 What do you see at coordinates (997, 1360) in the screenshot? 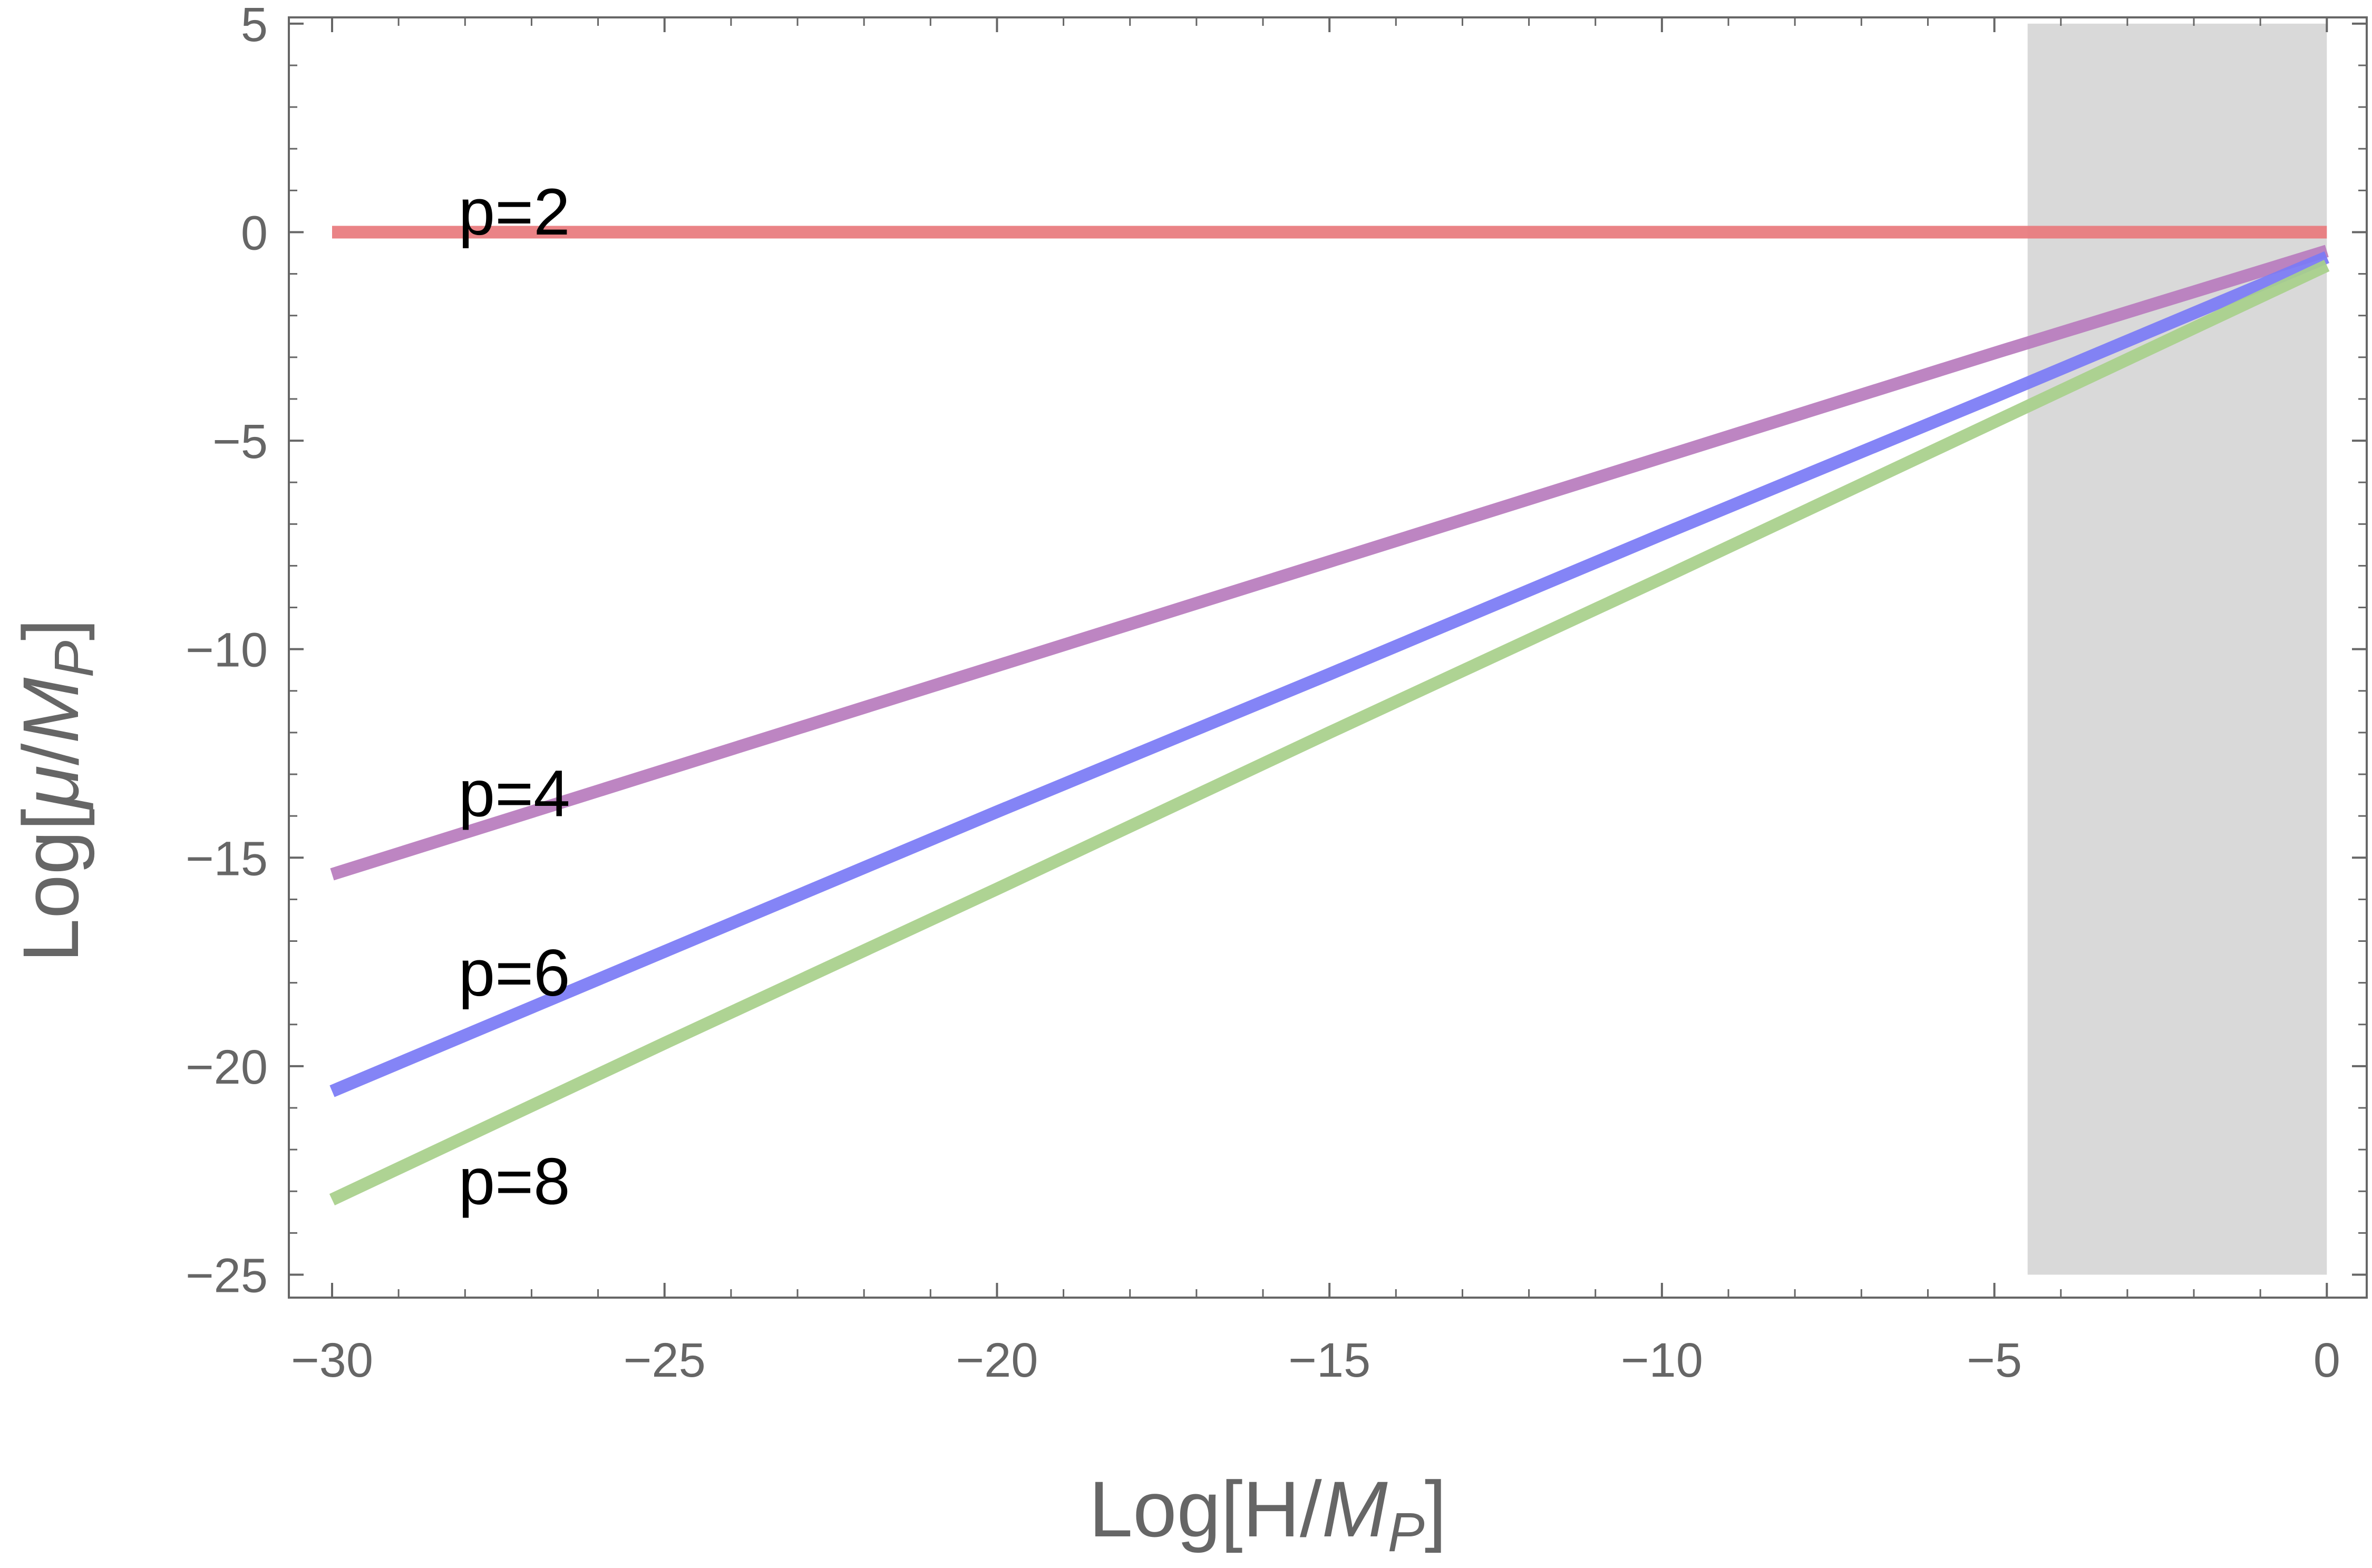
I see `x-tick-label: −20` at bounding box center [997, 1360].